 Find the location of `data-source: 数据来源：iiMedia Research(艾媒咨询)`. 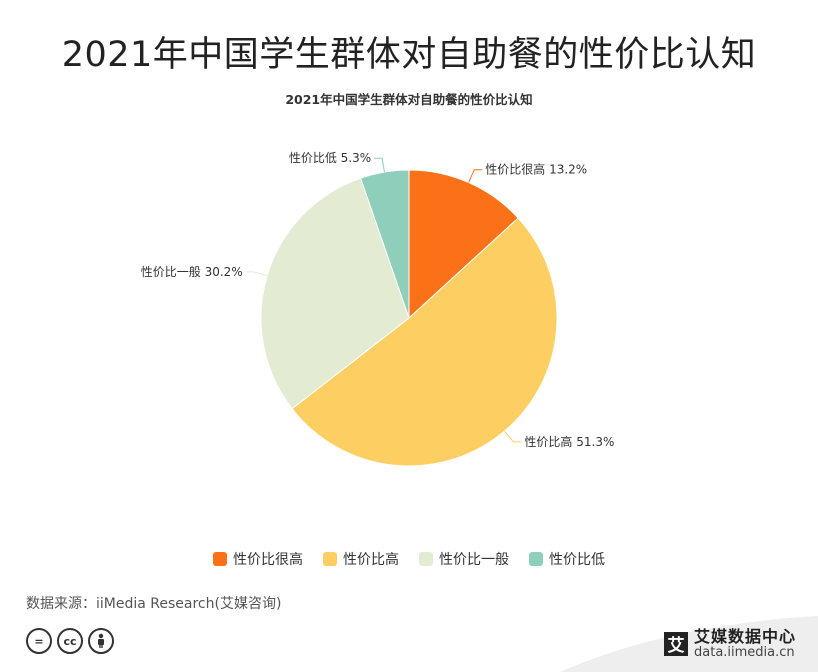

data-source: 数据来源：iiMedia Research(艾媒咨询) is located at coordinates (154, 604).